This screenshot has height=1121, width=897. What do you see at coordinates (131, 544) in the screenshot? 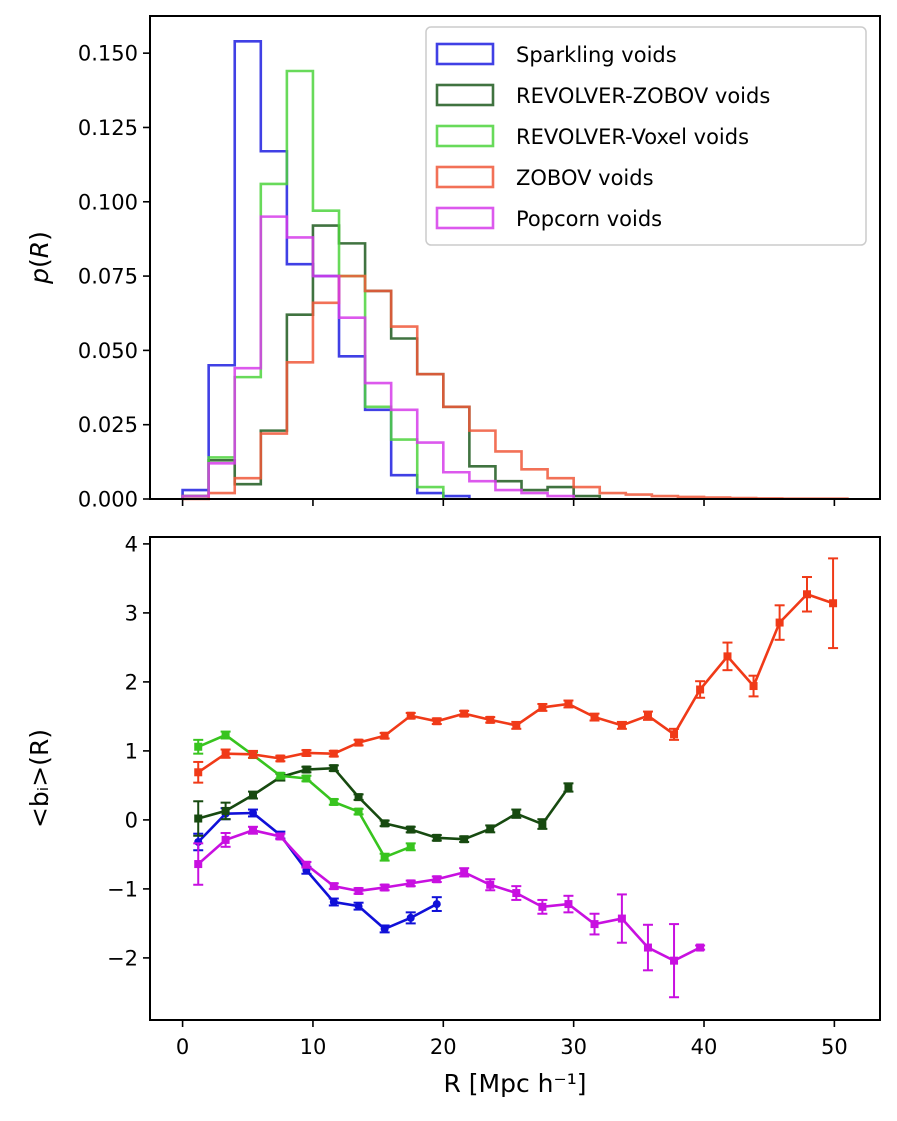
I see `bottom-y-tick-label: 4` at bounding box center [131, 544].